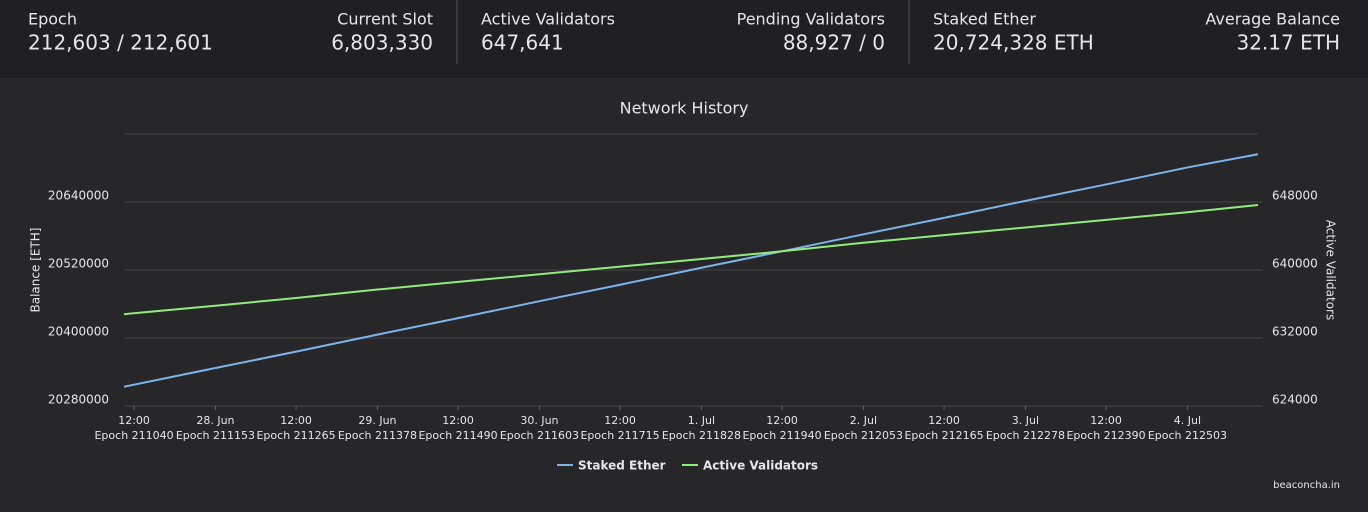 This screenshot has width=1368, height=512. What do you see at coordinates (215, 420) in the screenshot?
I see `x-tick-label: 28. Jun` at bounding box center [215, 420].